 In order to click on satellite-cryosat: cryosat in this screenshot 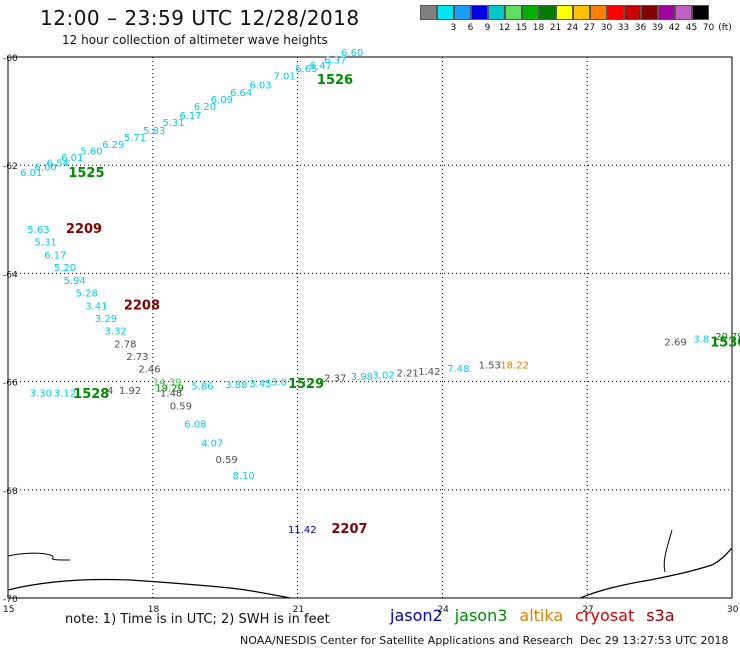, I will do `click(605, 615)`.